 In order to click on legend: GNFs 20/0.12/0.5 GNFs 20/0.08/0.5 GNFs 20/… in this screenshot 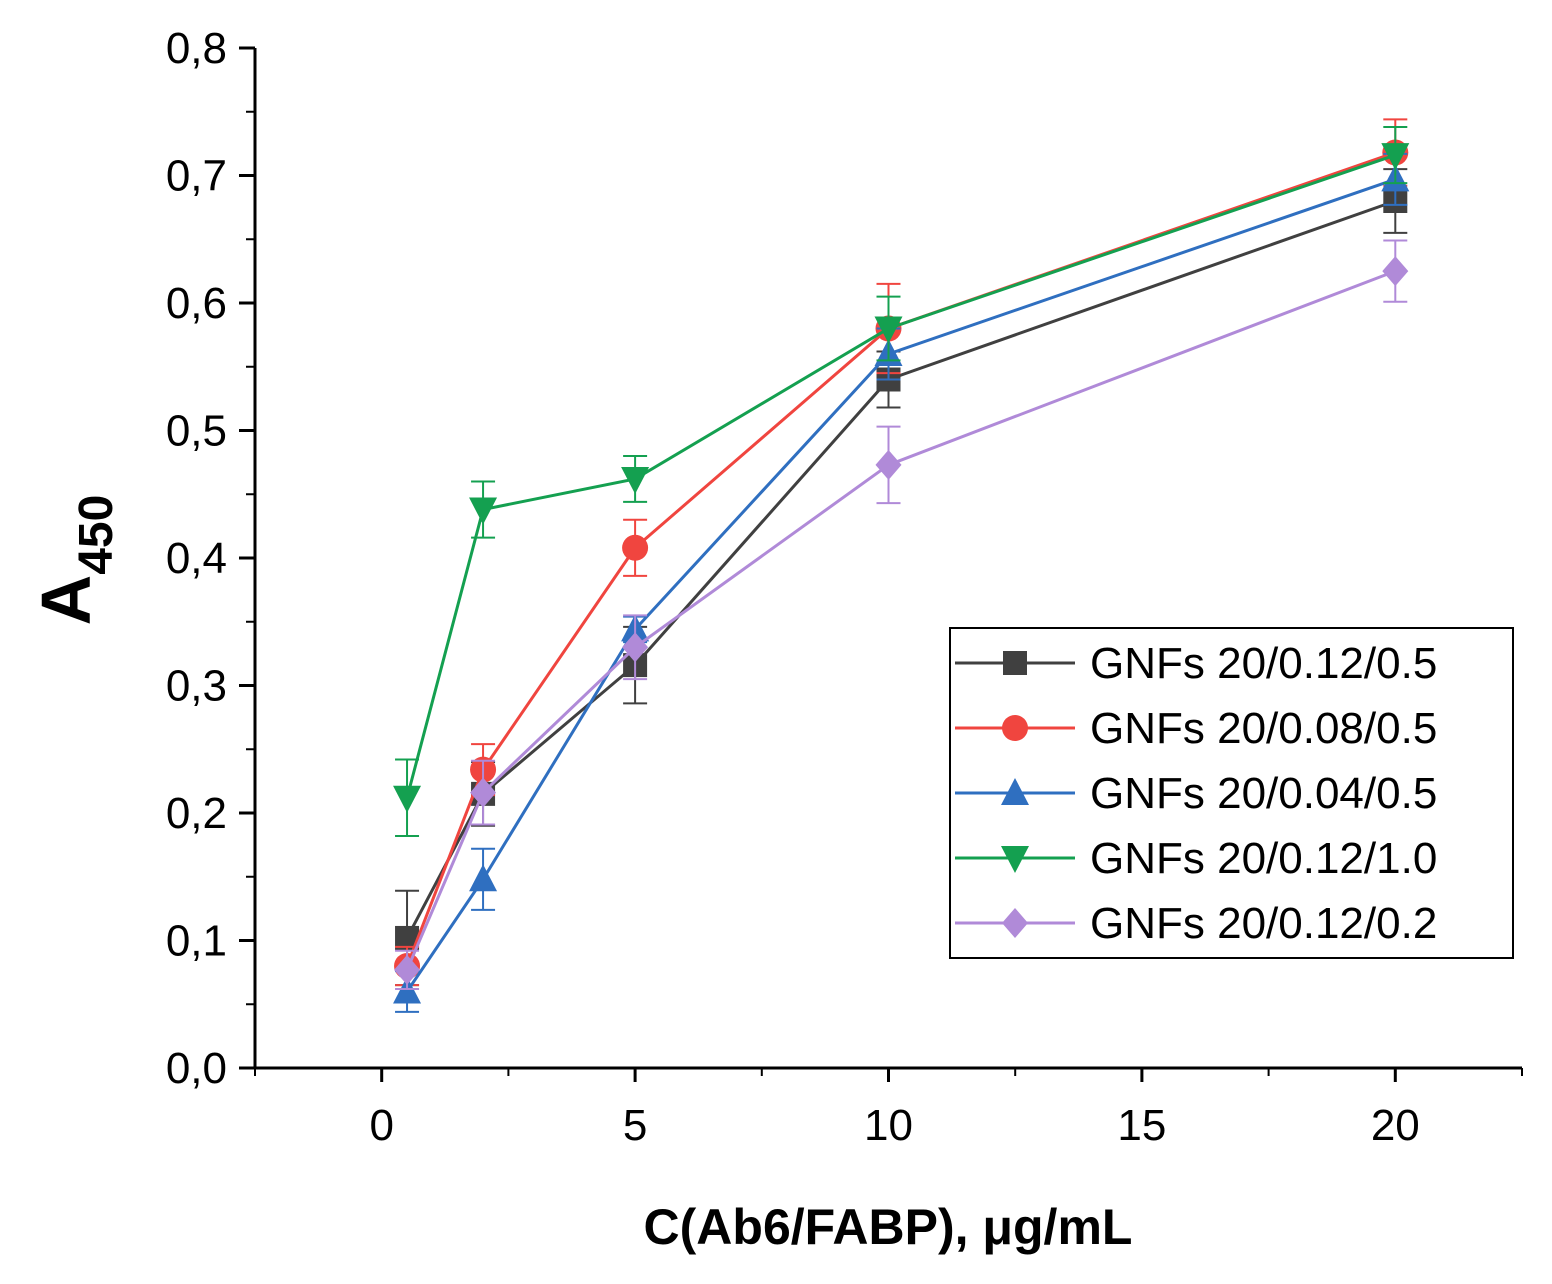, I will do `click(1231, 793)`.